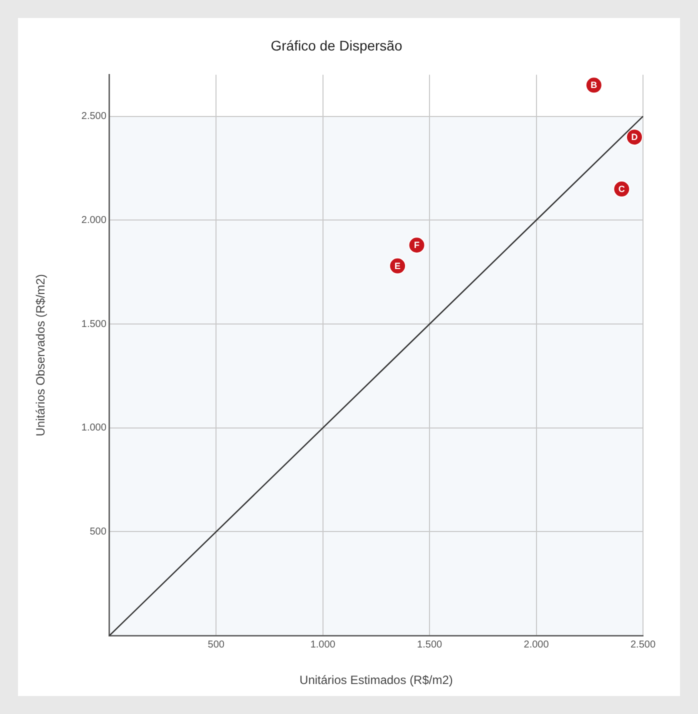 Image resolution: width=698 pixels, height=714 pixels. I want to click on y-tick-label: 1.500, so click(94, 324).